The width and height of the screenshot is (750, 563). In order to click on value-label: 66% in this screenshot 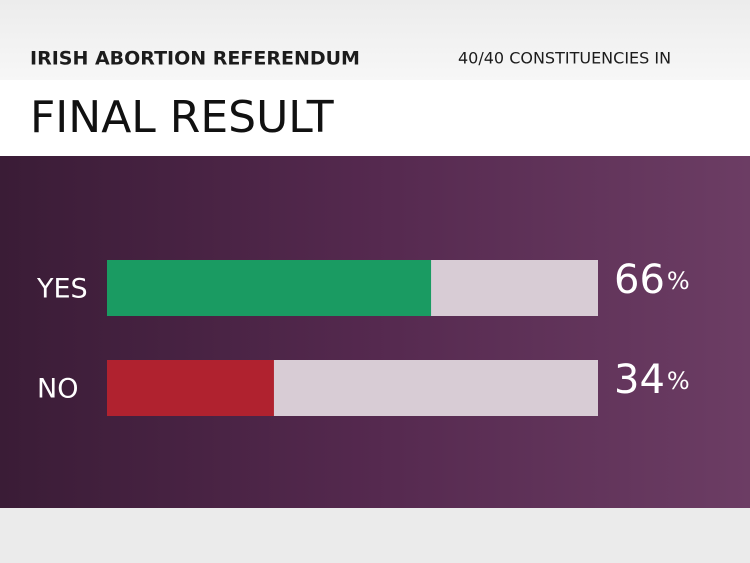, I will do `click(652, 280)`.